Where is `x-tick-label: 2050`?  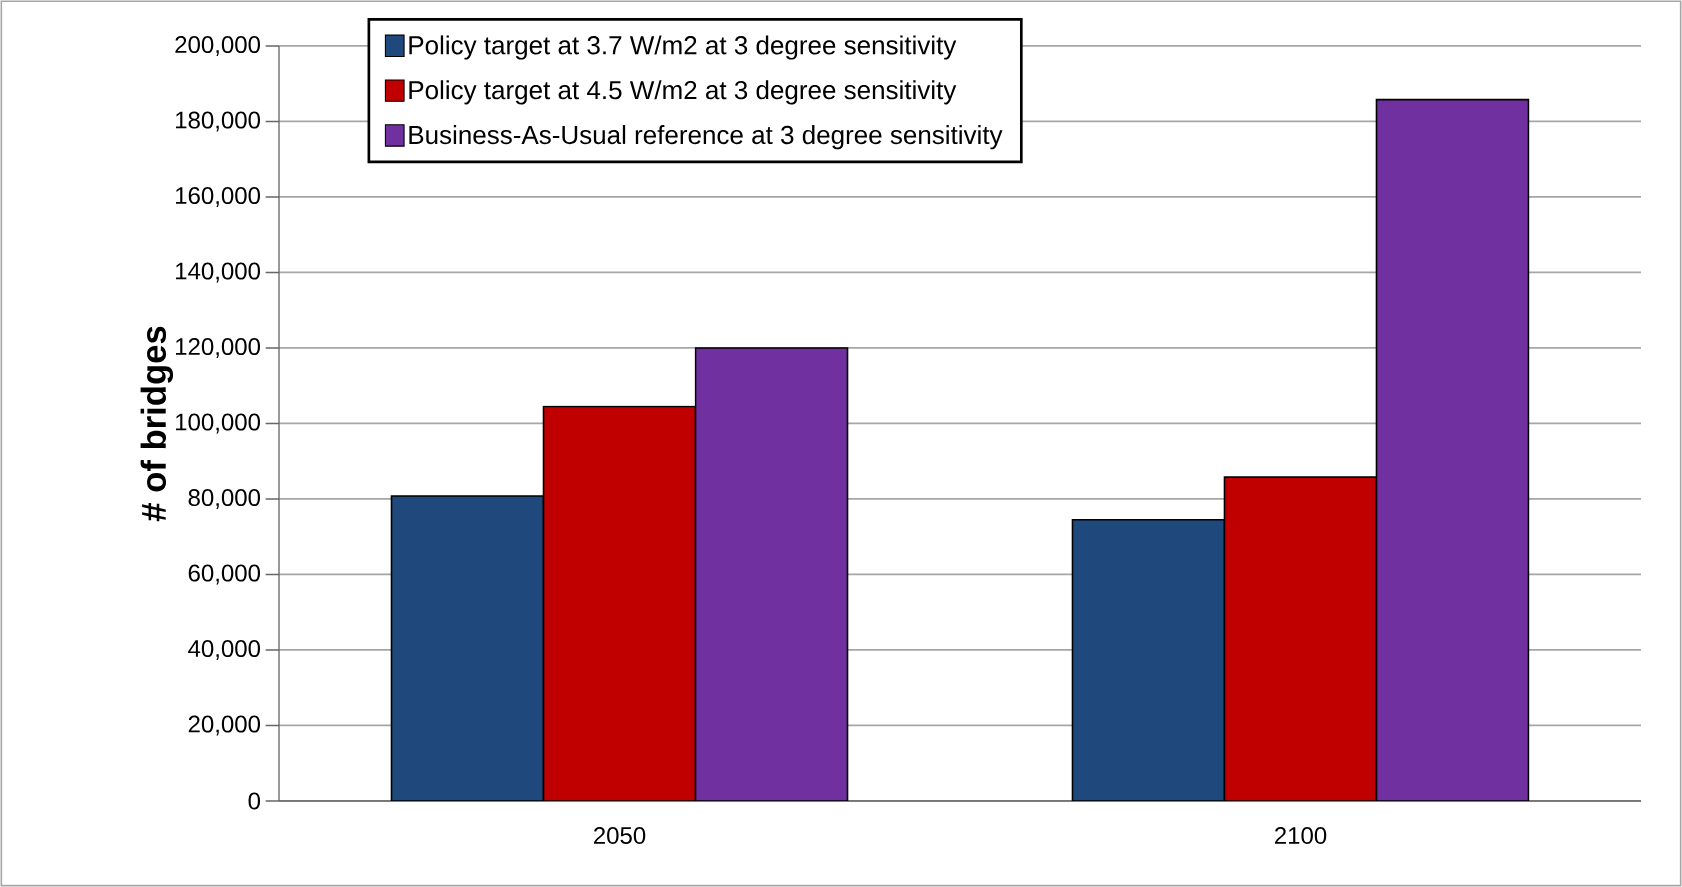 x-tick-label: 2050 is located at coordinates (620, 836).